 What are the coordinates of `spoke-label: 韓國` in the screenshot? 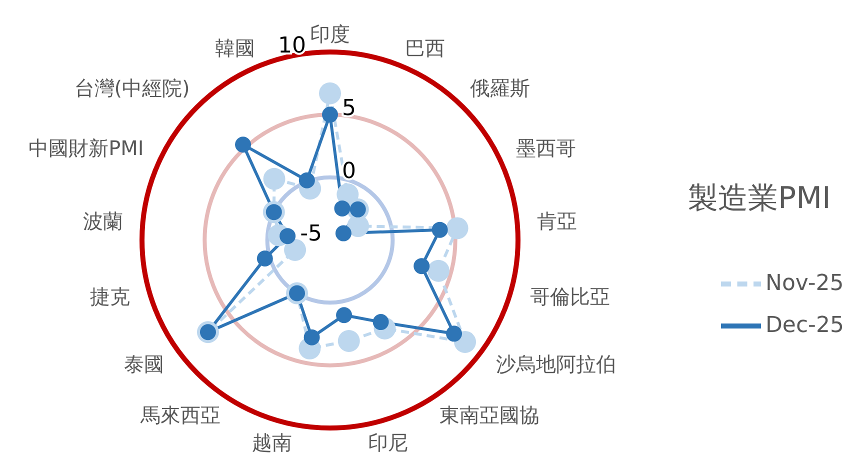 It's located at (234, 48).